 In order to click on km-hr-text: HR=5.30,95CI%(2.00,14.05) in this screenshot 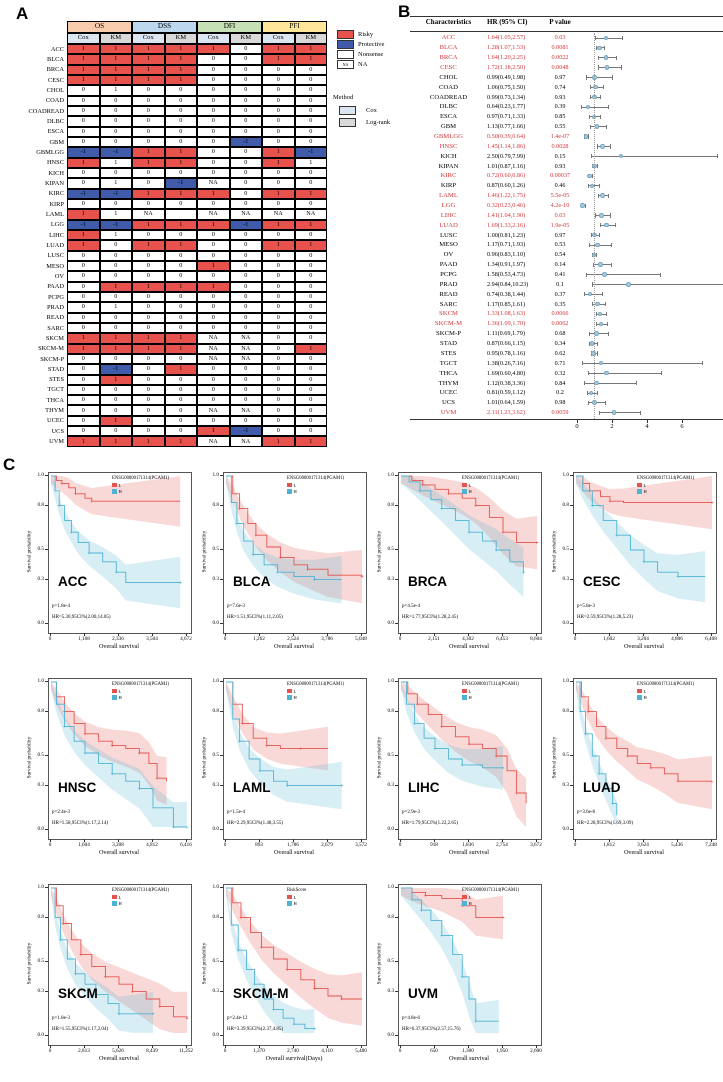, I will do `click(81, 617)`.